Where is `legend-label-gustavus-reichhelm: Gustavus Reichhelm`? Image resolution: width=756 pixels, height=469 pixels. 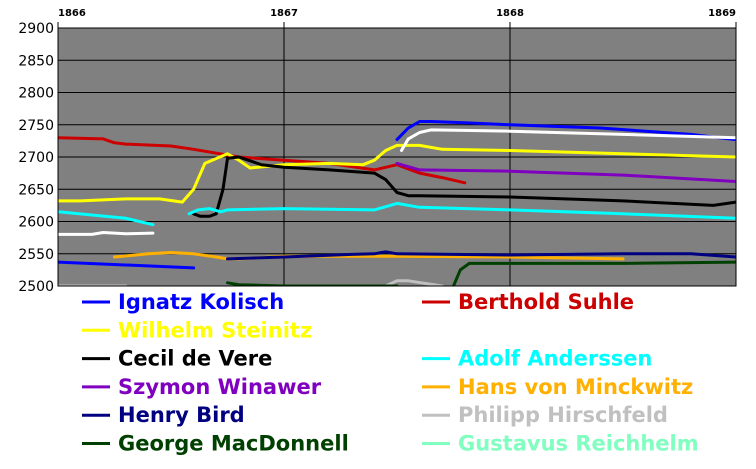 legend-label-gustavus-reichhelm: Gustavus Reichhelm is located at coordinates (578, 444).